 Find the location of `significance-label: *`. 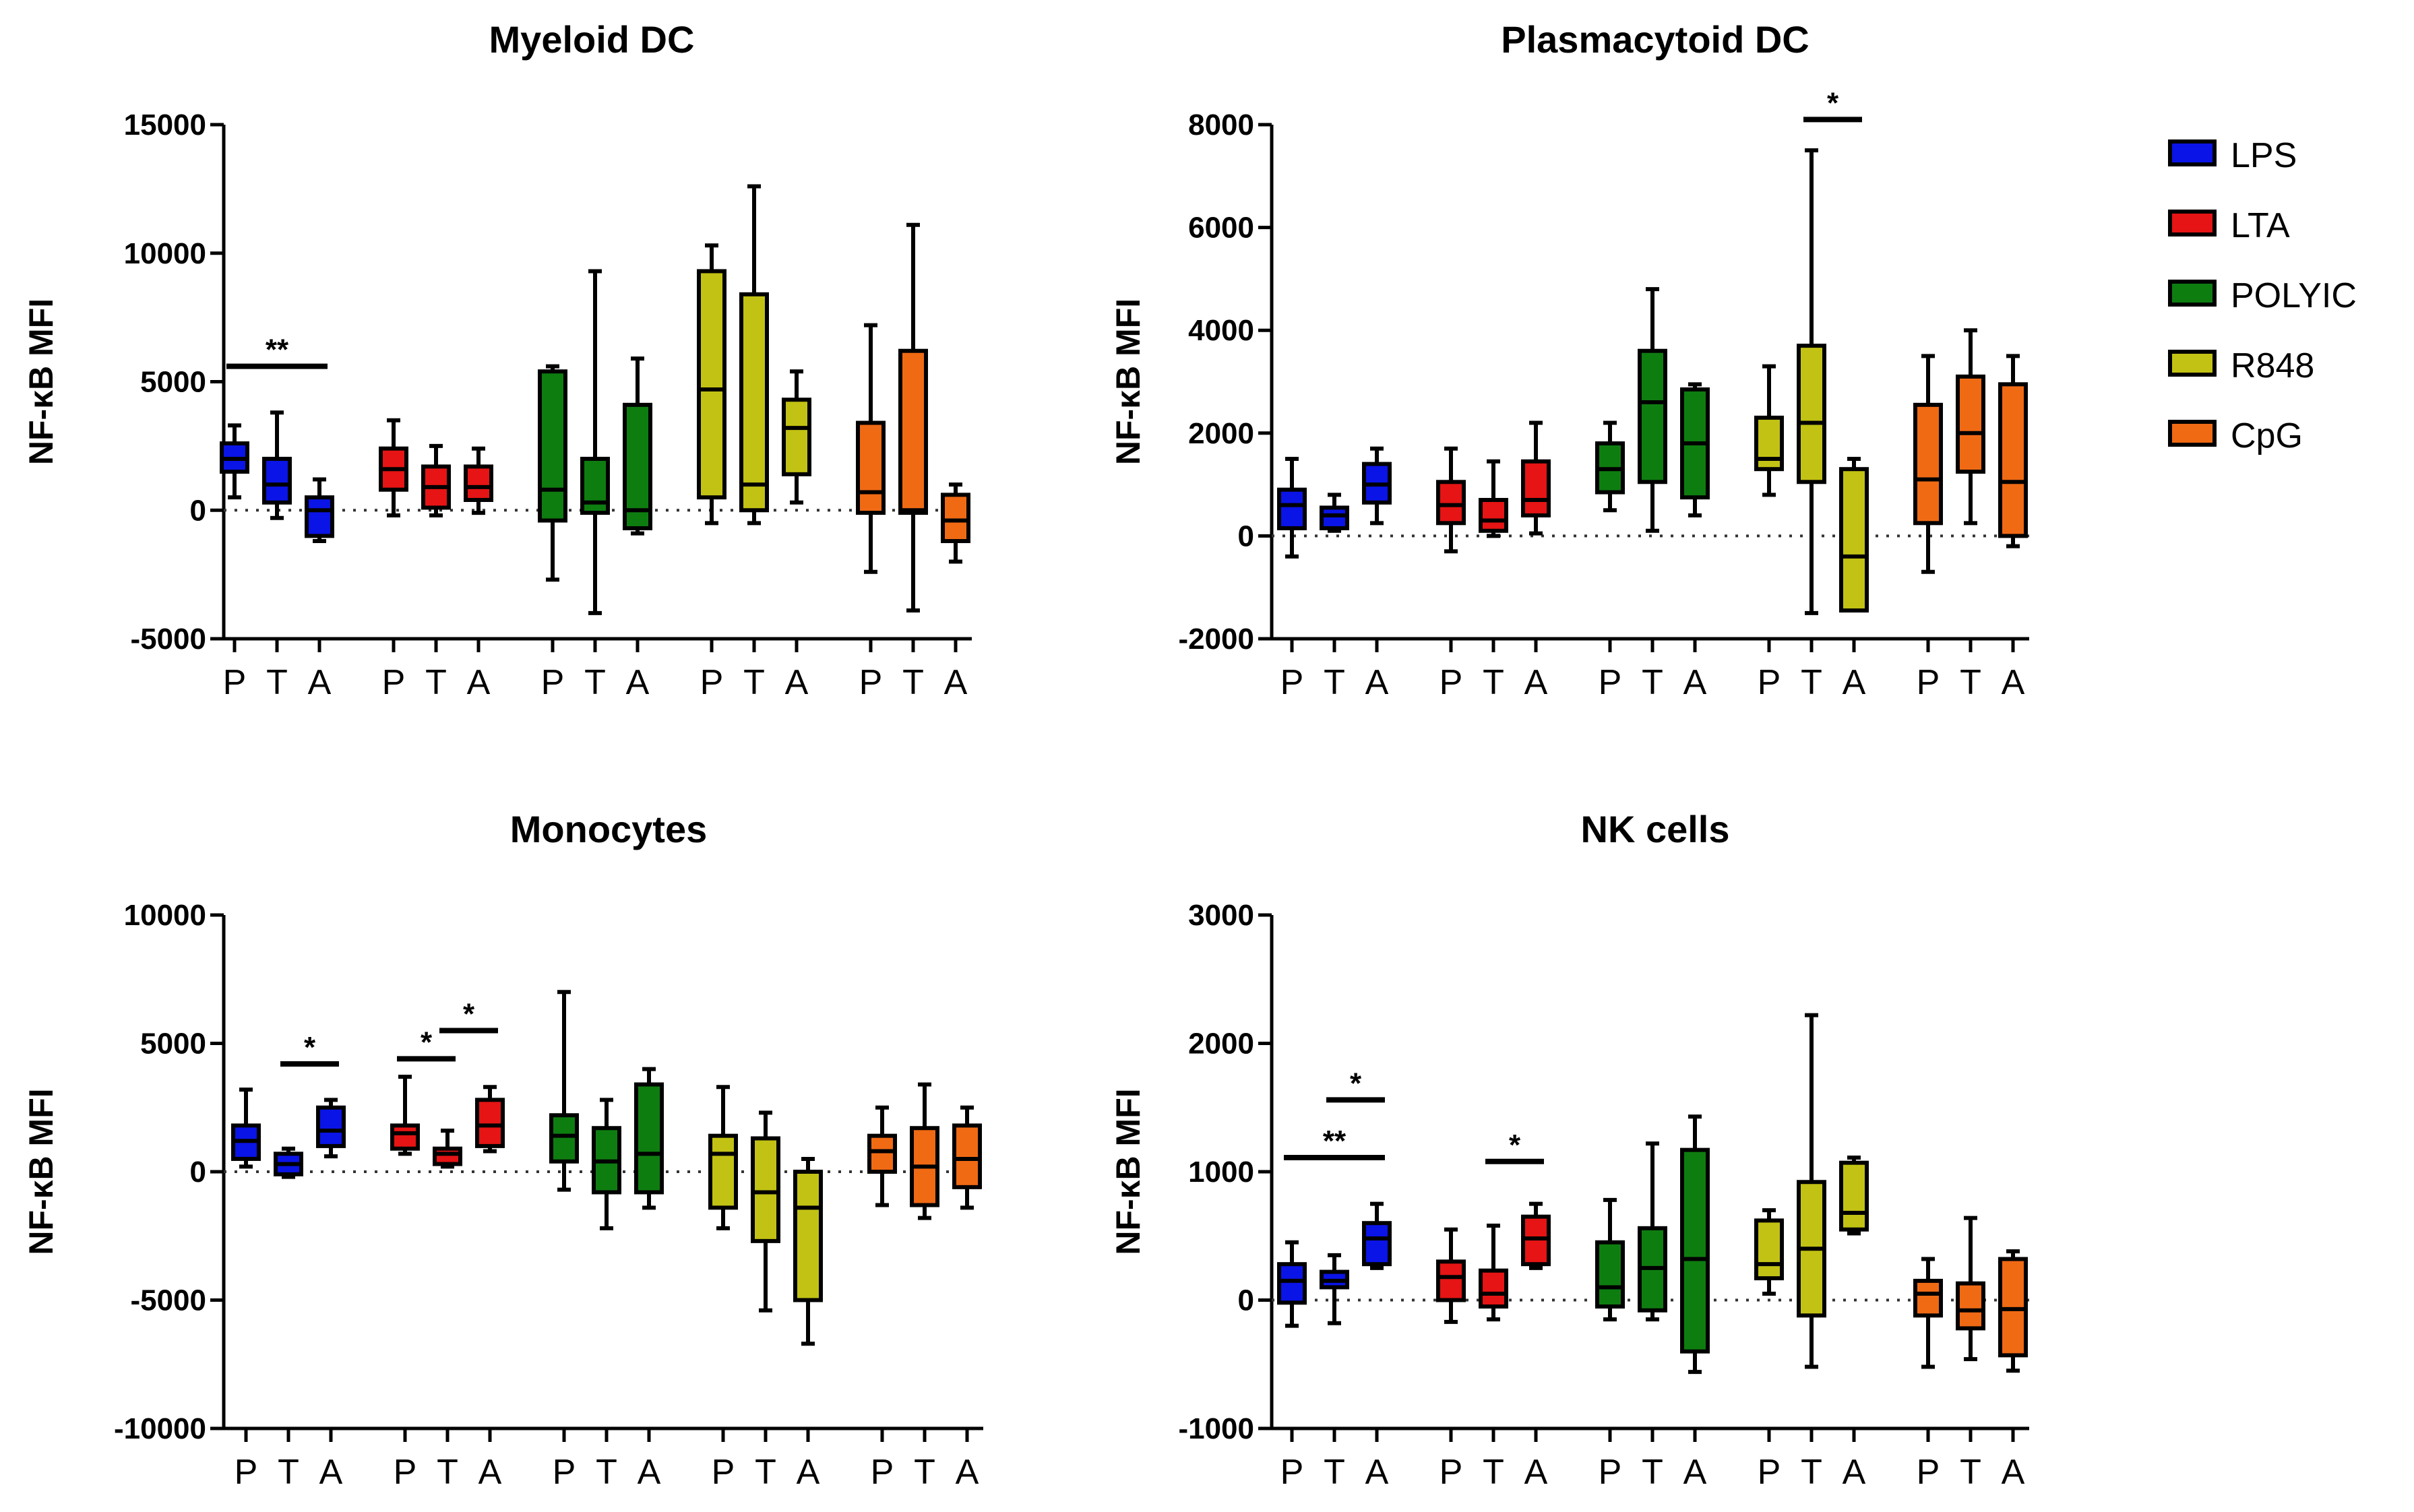

significance-label: * is located at coordinates (1833, 102).